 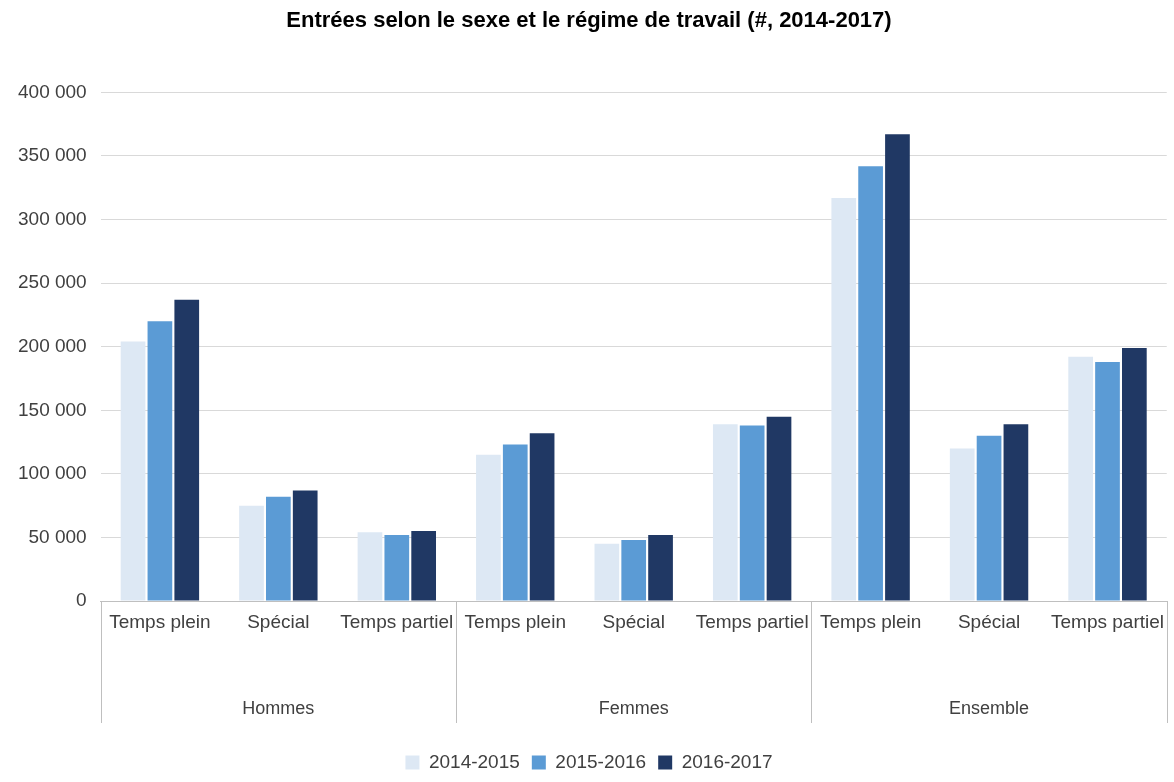 What do you see at coordinates (474, 761) in the screenshot?
I see `legend-label: 2014-2015` at bounding box center [474, 761].